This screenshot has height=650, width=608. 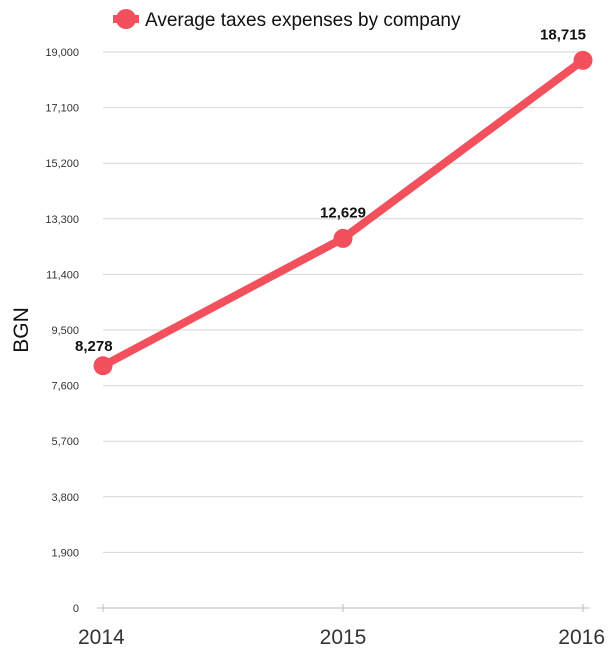 I want to click on y-tick-label: 17,100, so click(x=62, y=109).